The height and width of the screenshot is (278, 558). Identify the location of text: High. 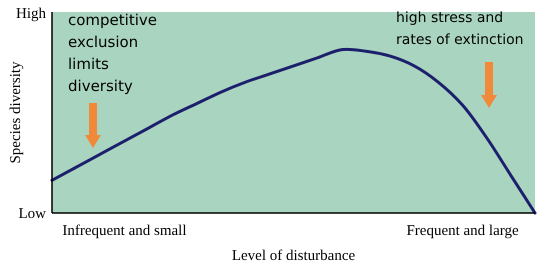
(31, 14).